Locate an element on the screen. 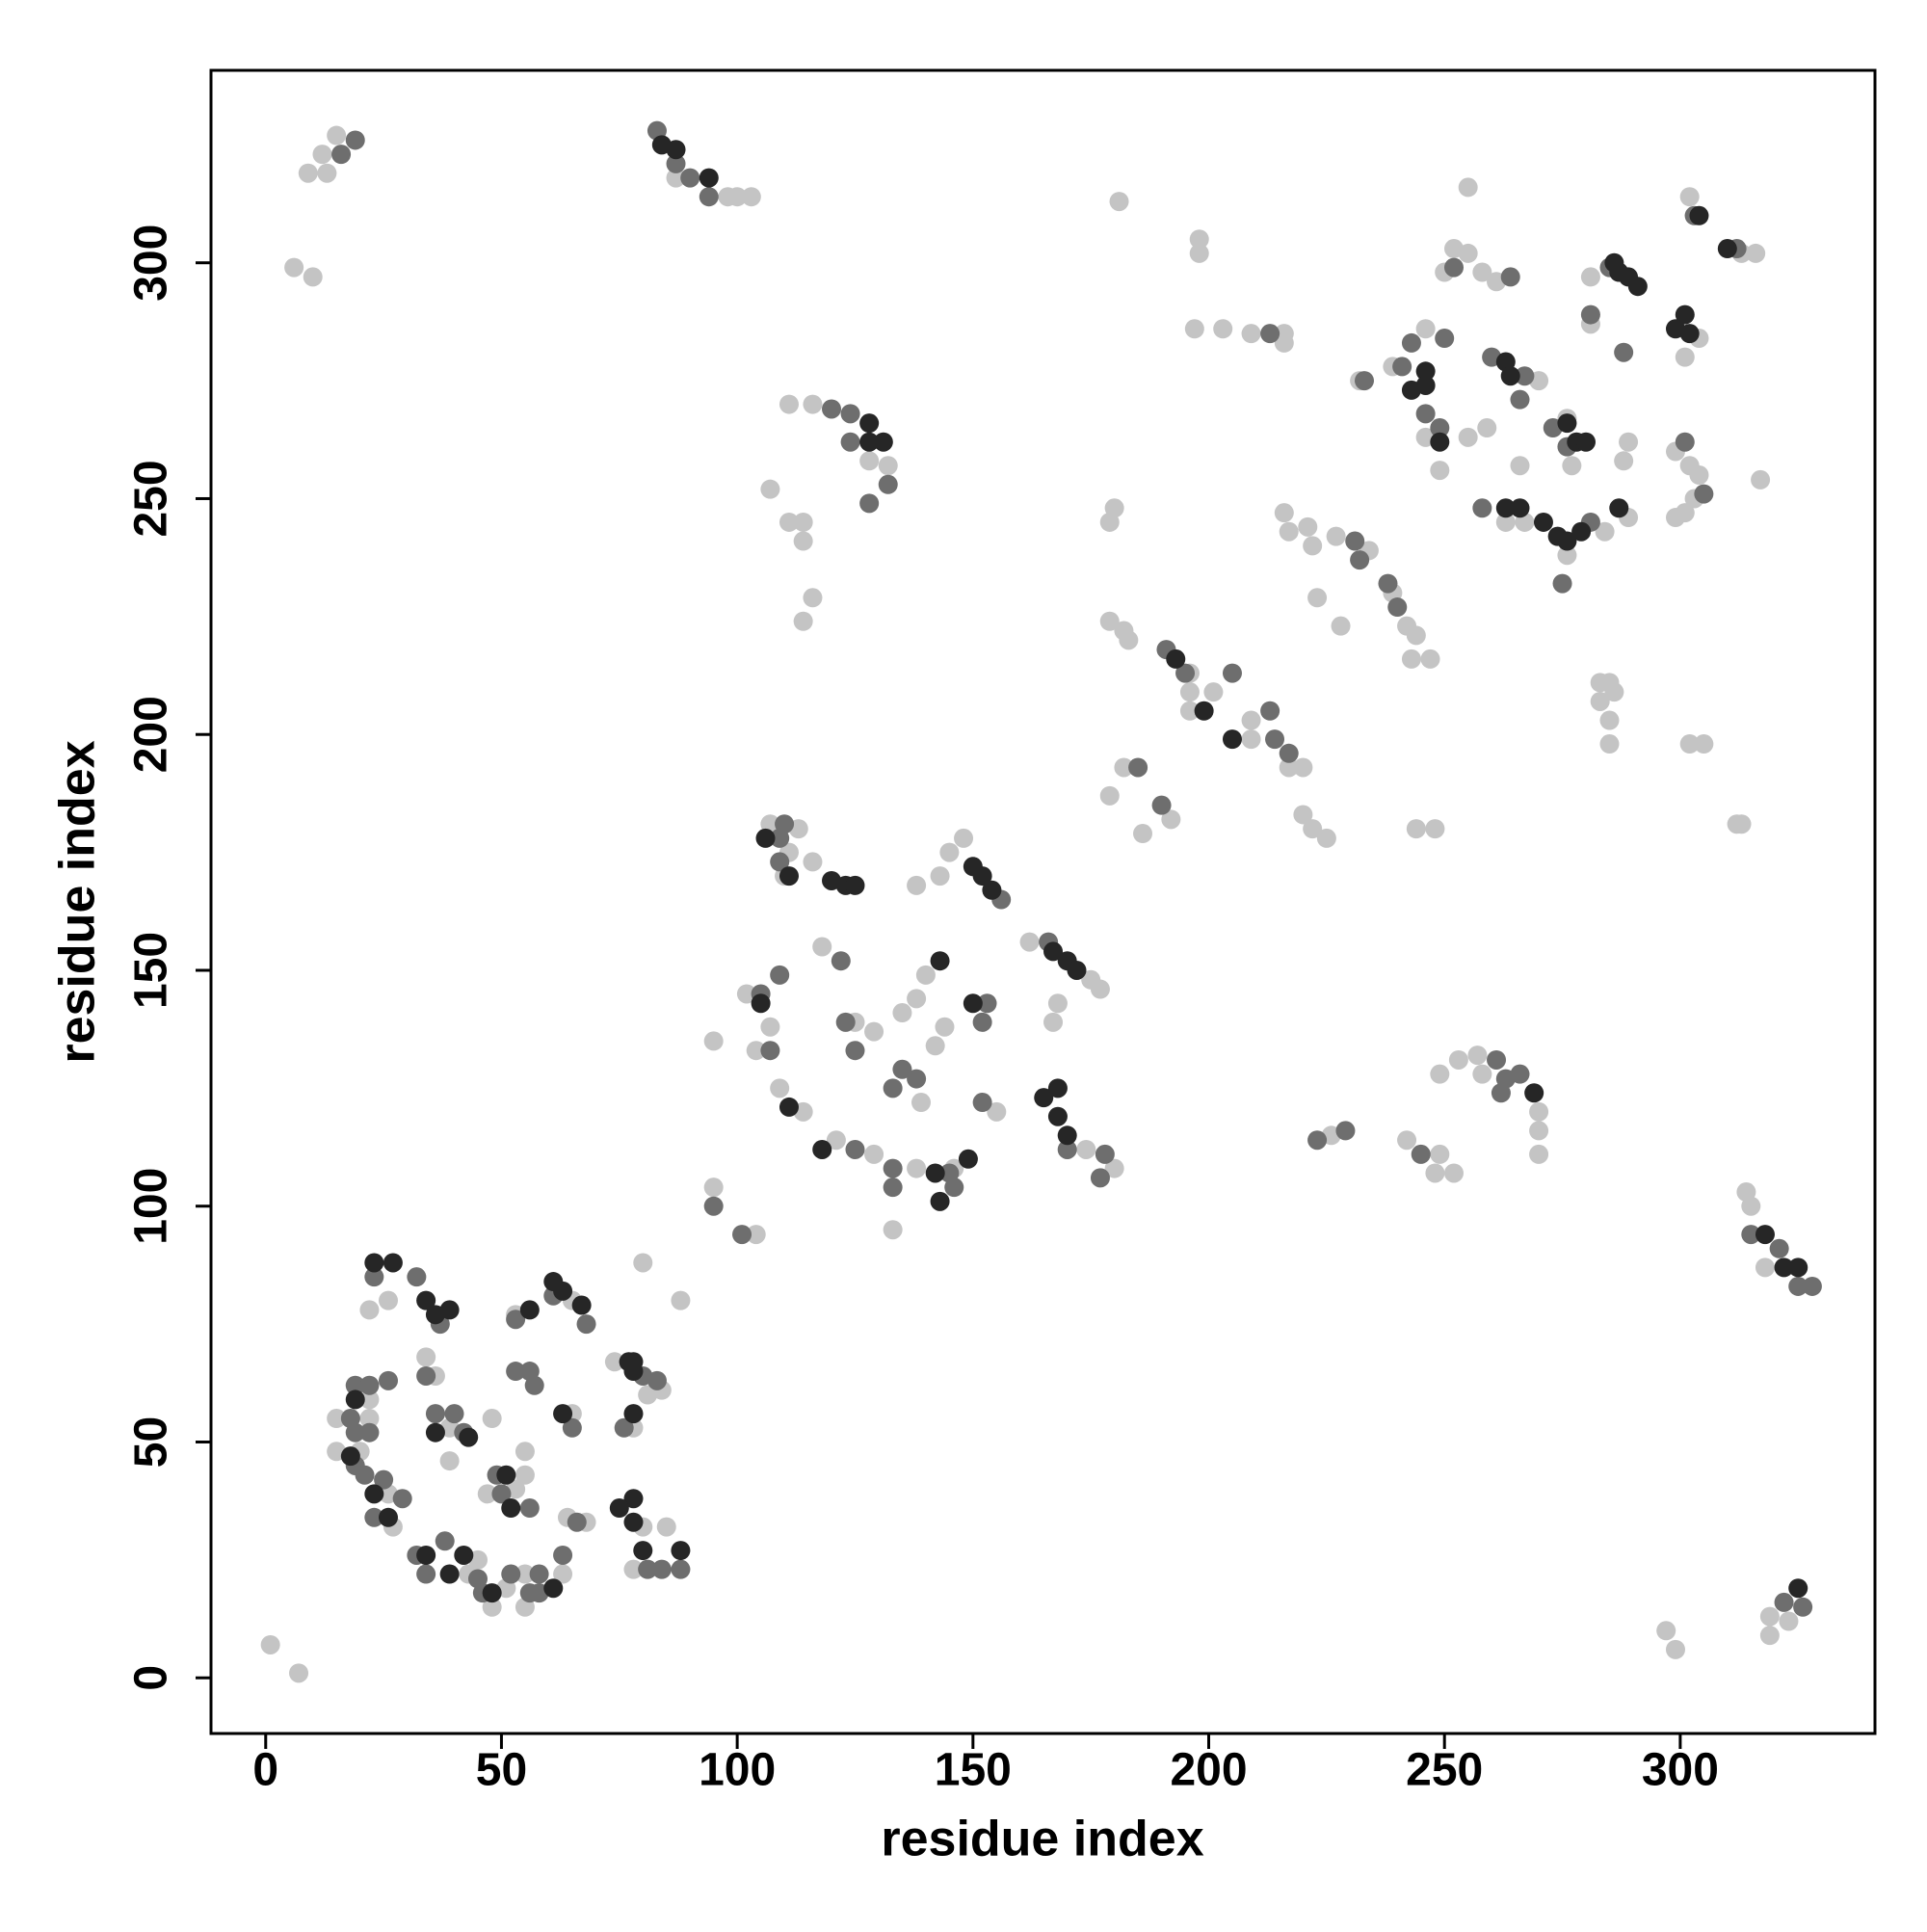  y-tick-label: 250 is located at coordinates (152, 498).